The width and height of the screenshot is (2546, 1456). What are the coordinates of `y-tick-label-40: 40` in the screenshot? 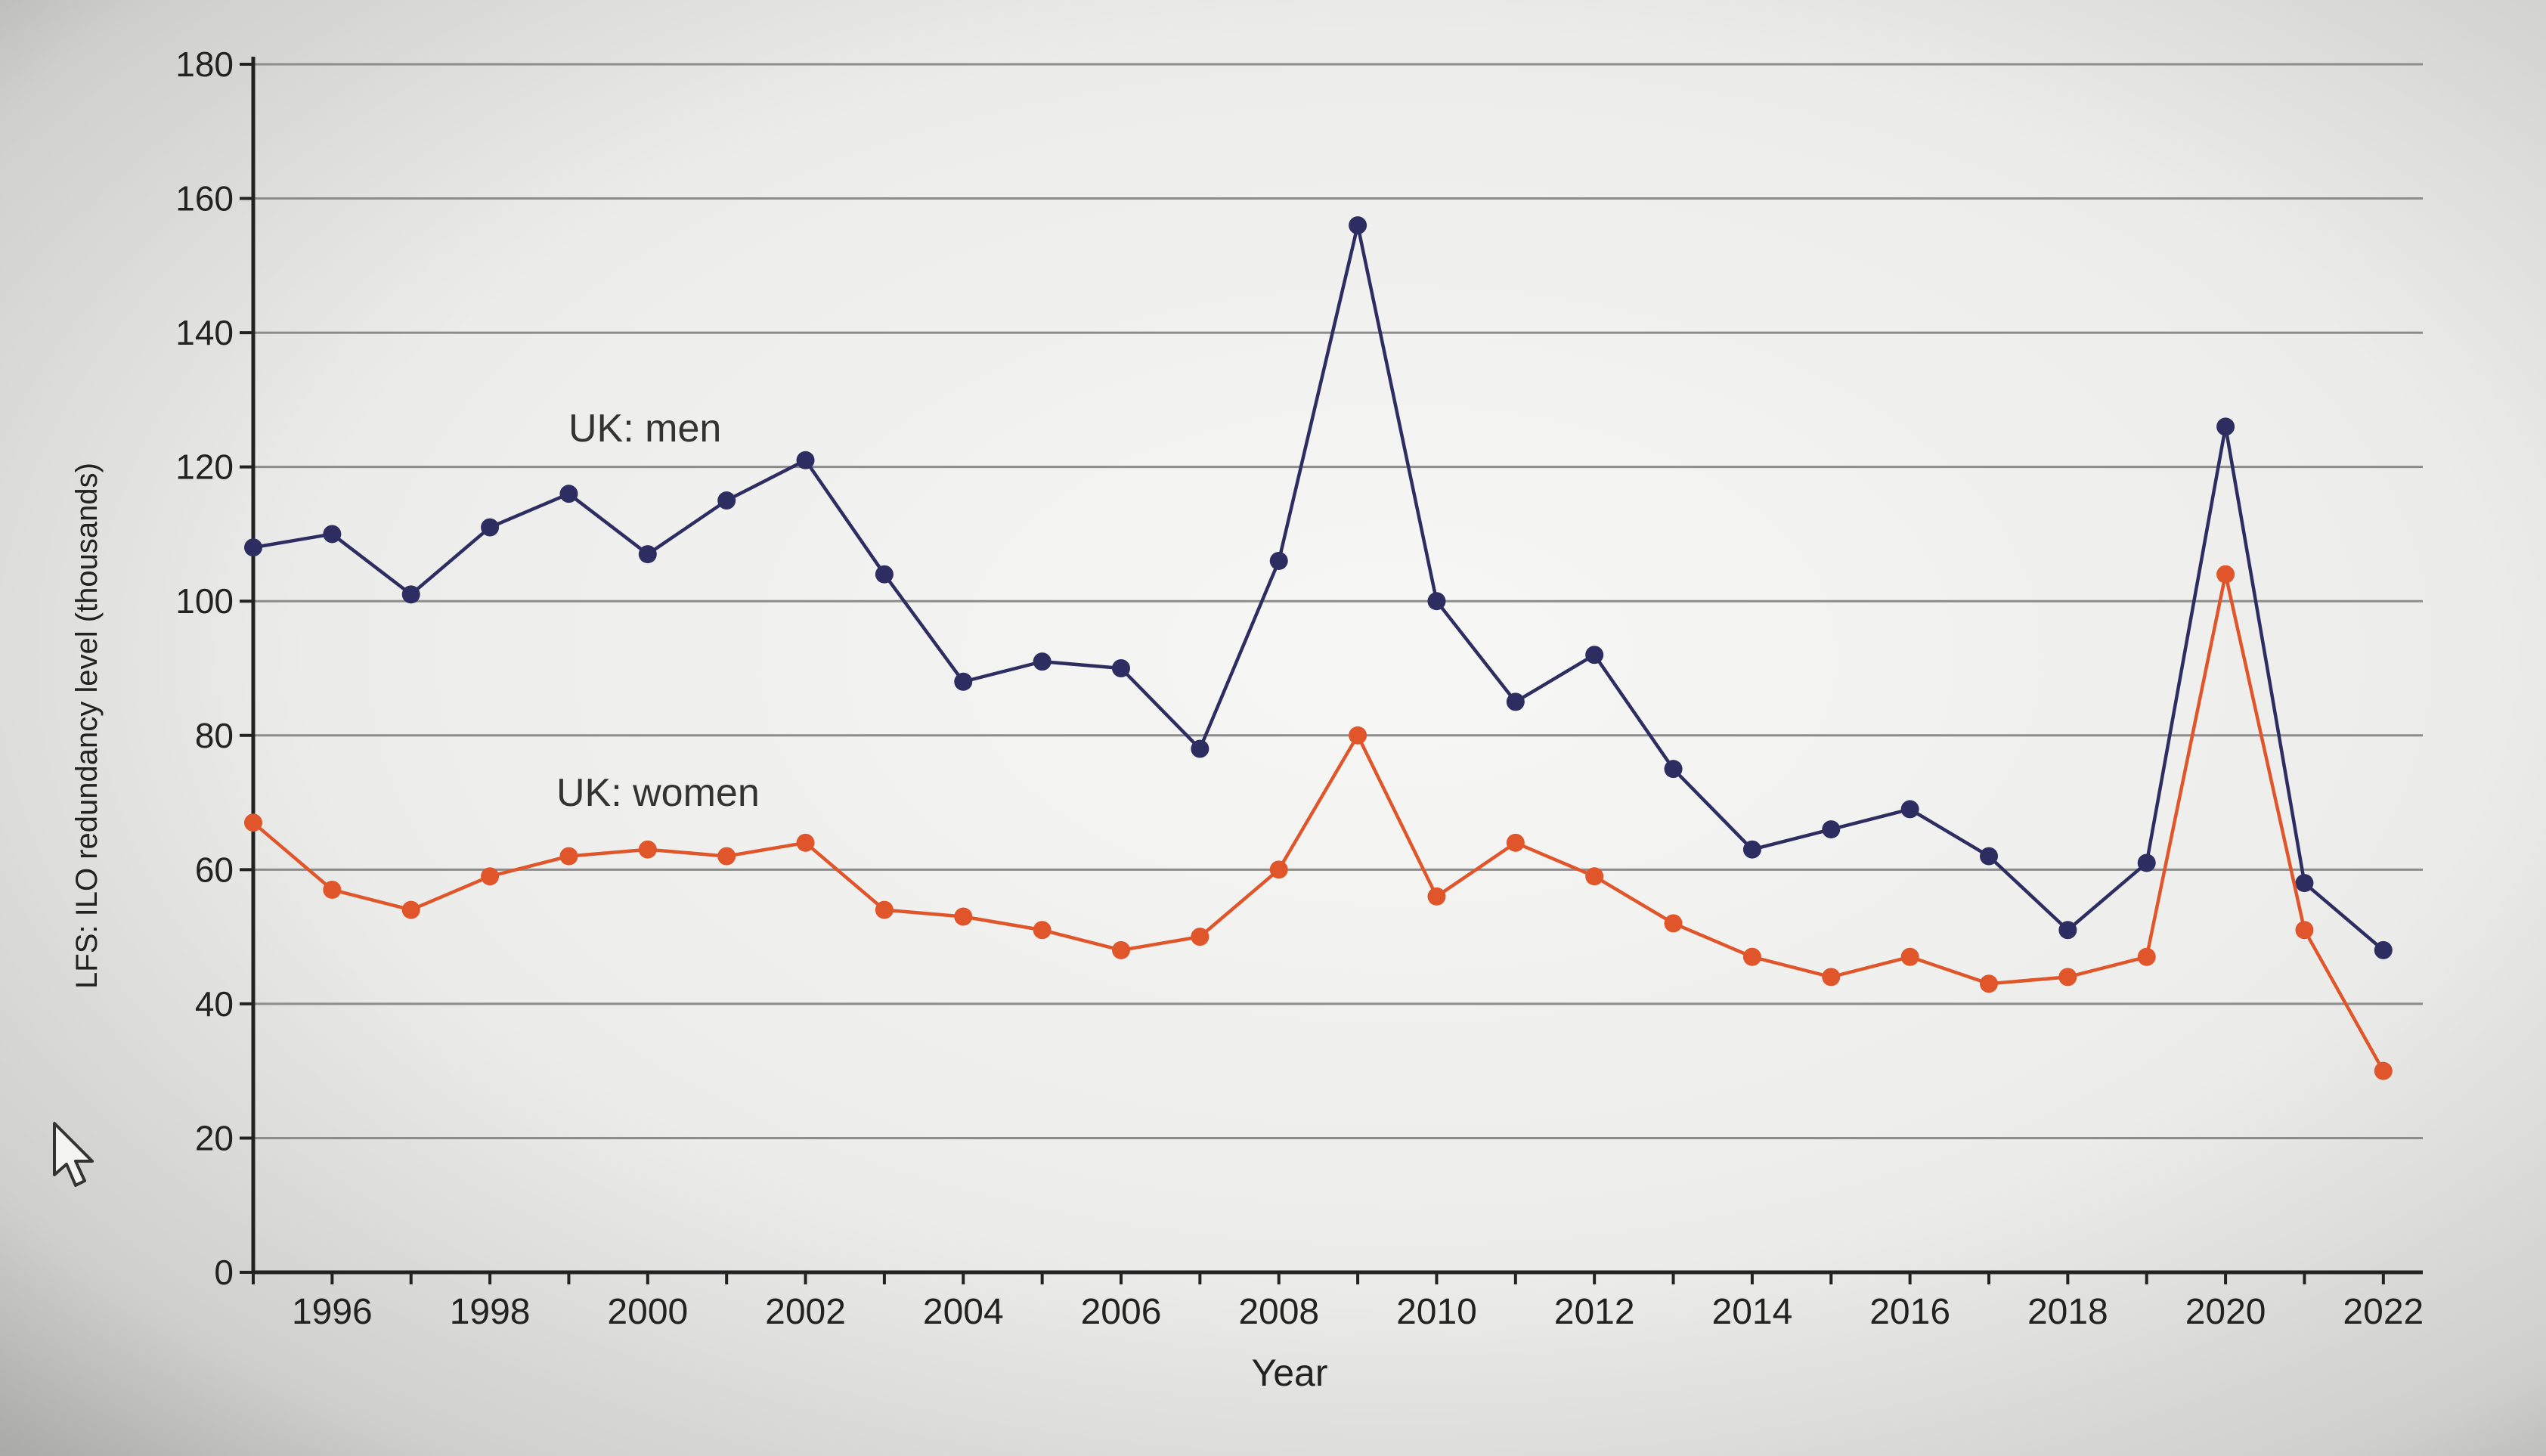 It's located at (214, 1004).